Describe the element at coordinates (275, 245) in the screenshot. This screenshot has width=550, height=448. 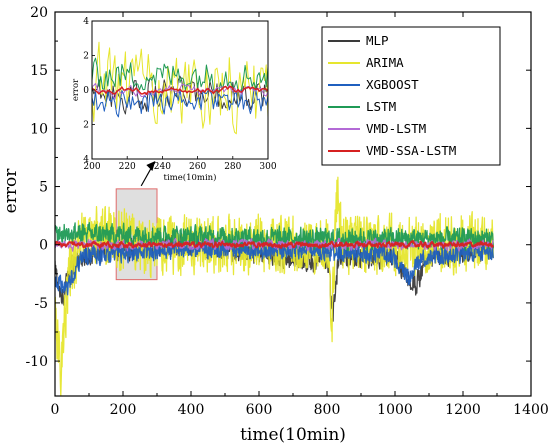
I see `series-line-vmd-ssa-lstm` at that location.